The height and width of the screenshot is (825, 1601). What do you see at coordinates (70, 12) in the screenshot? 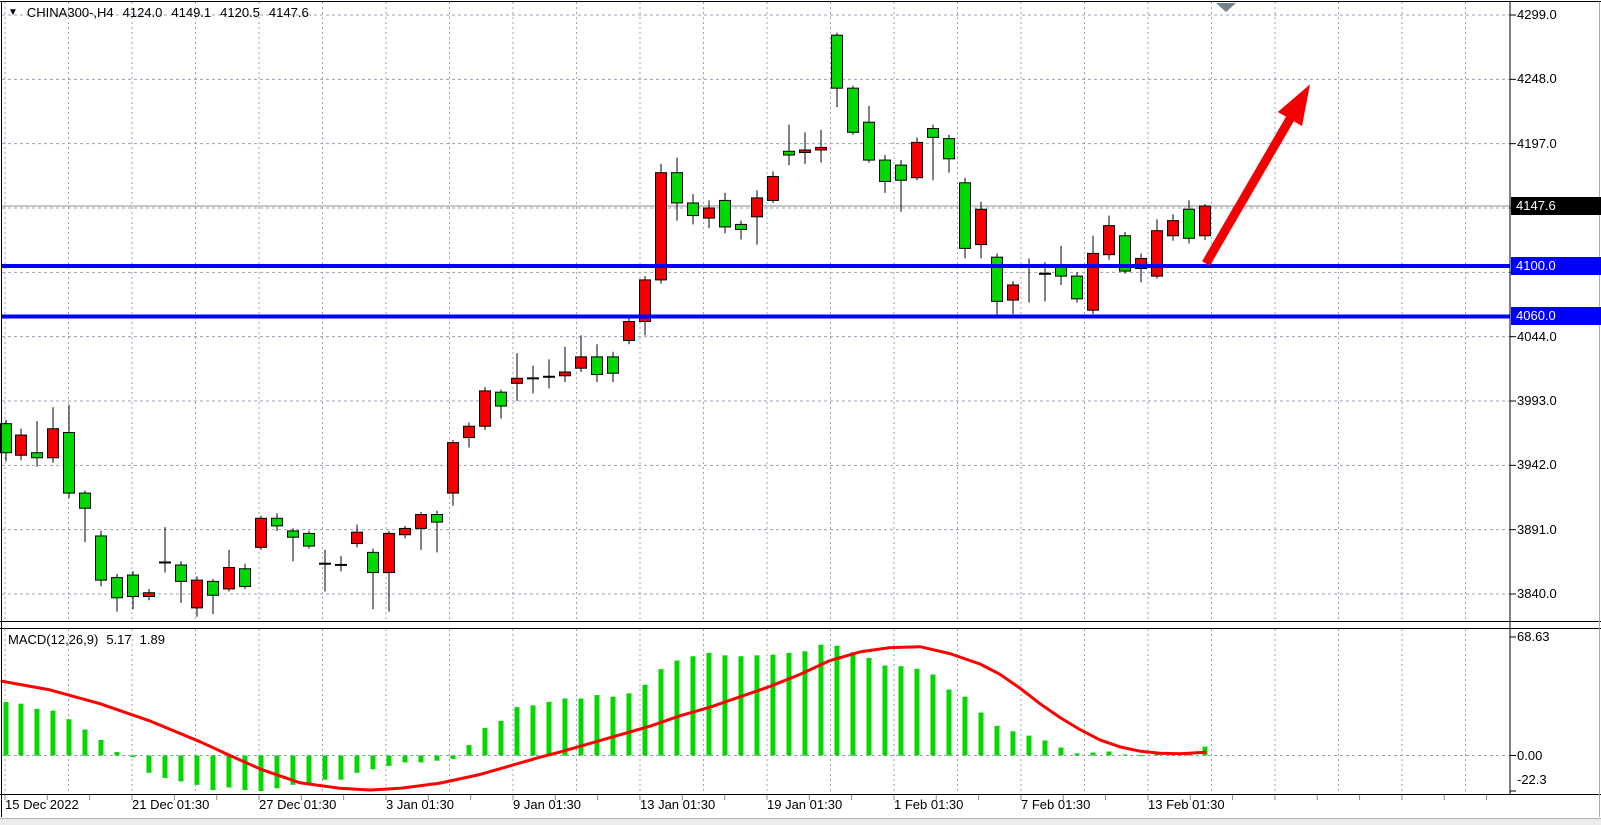
I see `symbol-timeframe: CHINA300-,H4` at bounding box center [70, 12].